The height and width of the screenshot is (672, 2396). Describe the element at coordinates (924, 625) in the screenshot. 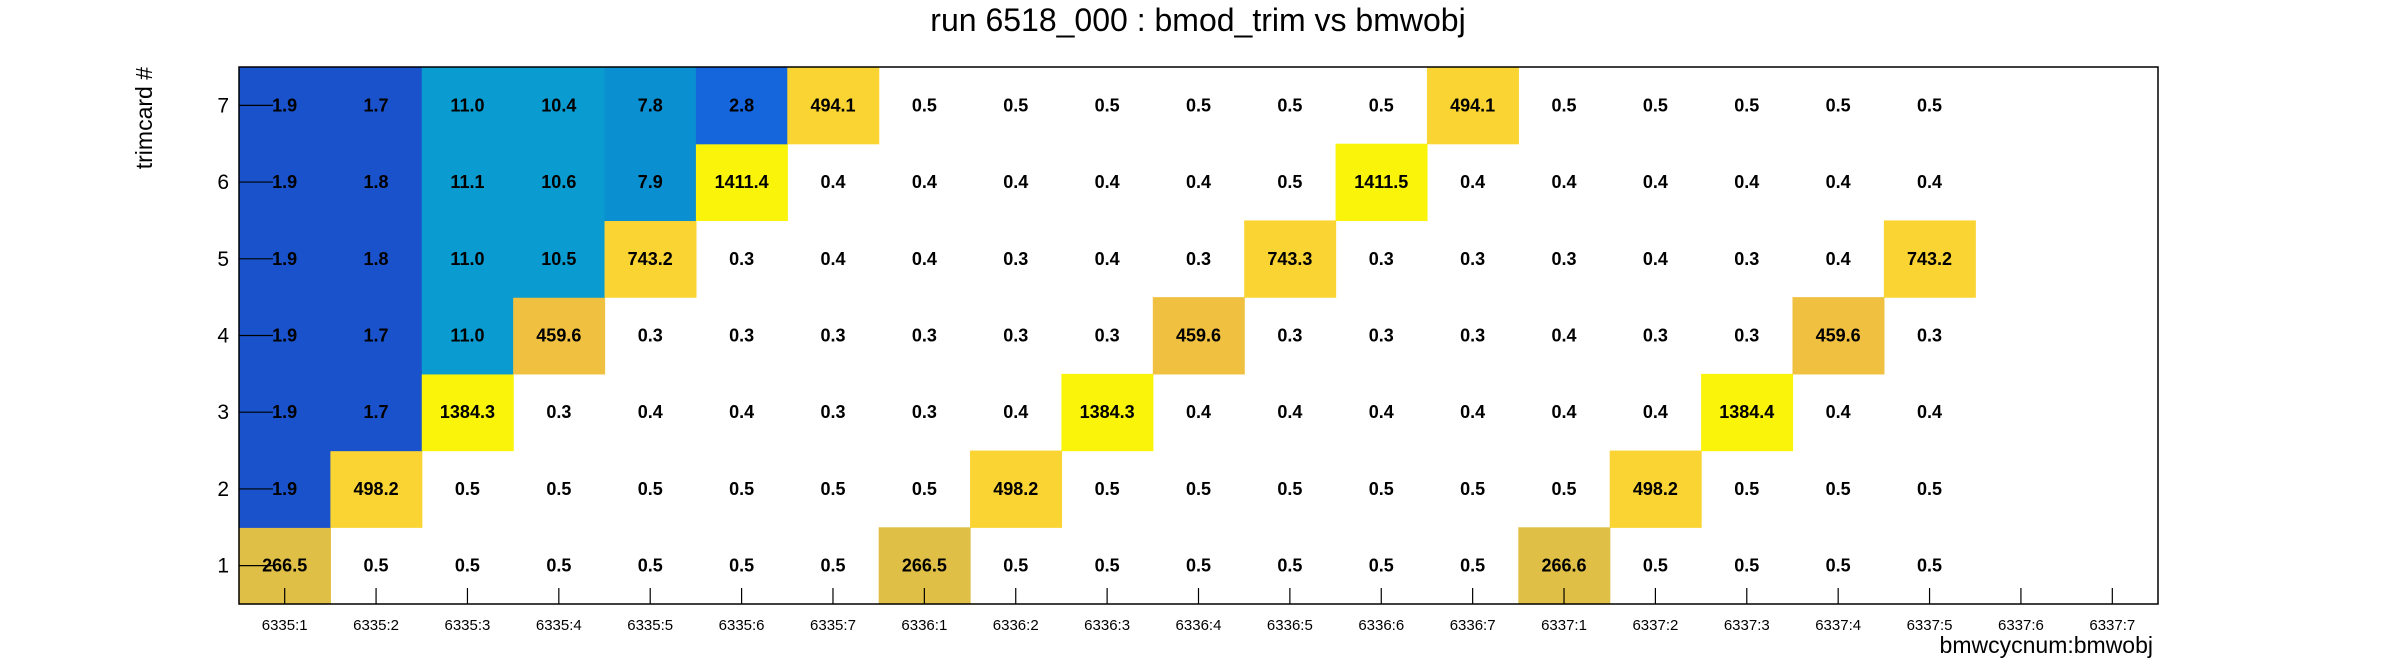

I see `x-tick-label: 6336:1` at that location.